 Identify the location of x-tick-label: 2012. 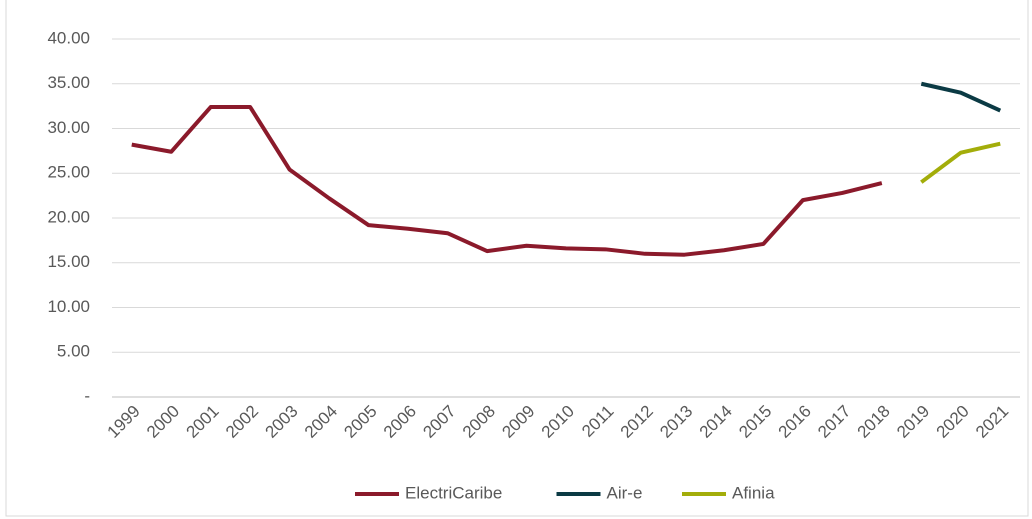
(637, 422).